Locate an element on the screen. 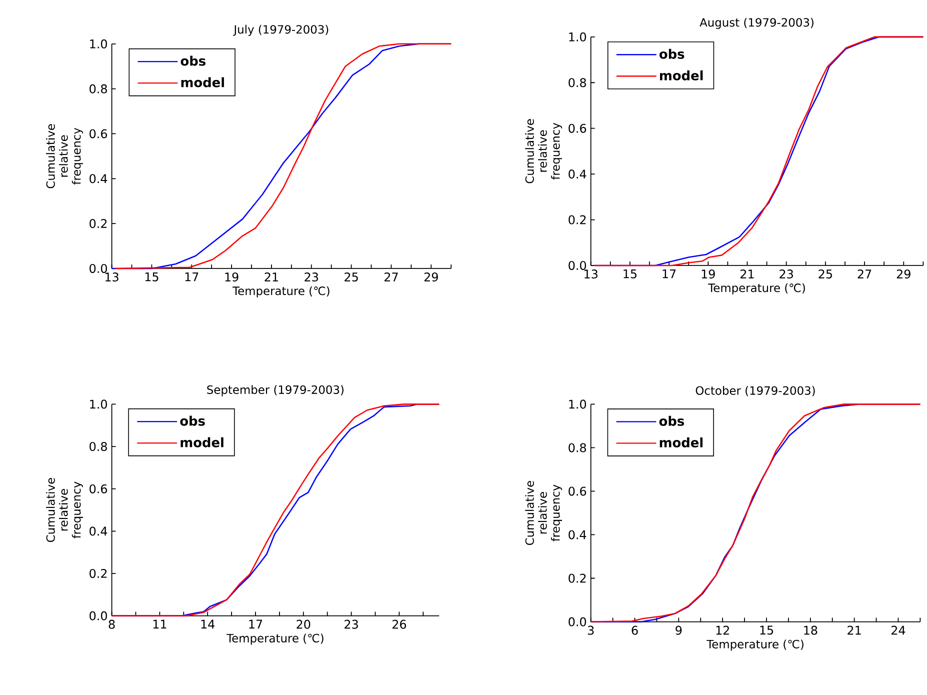  x-tick-label: 11 is located at coordinates (159, 624).